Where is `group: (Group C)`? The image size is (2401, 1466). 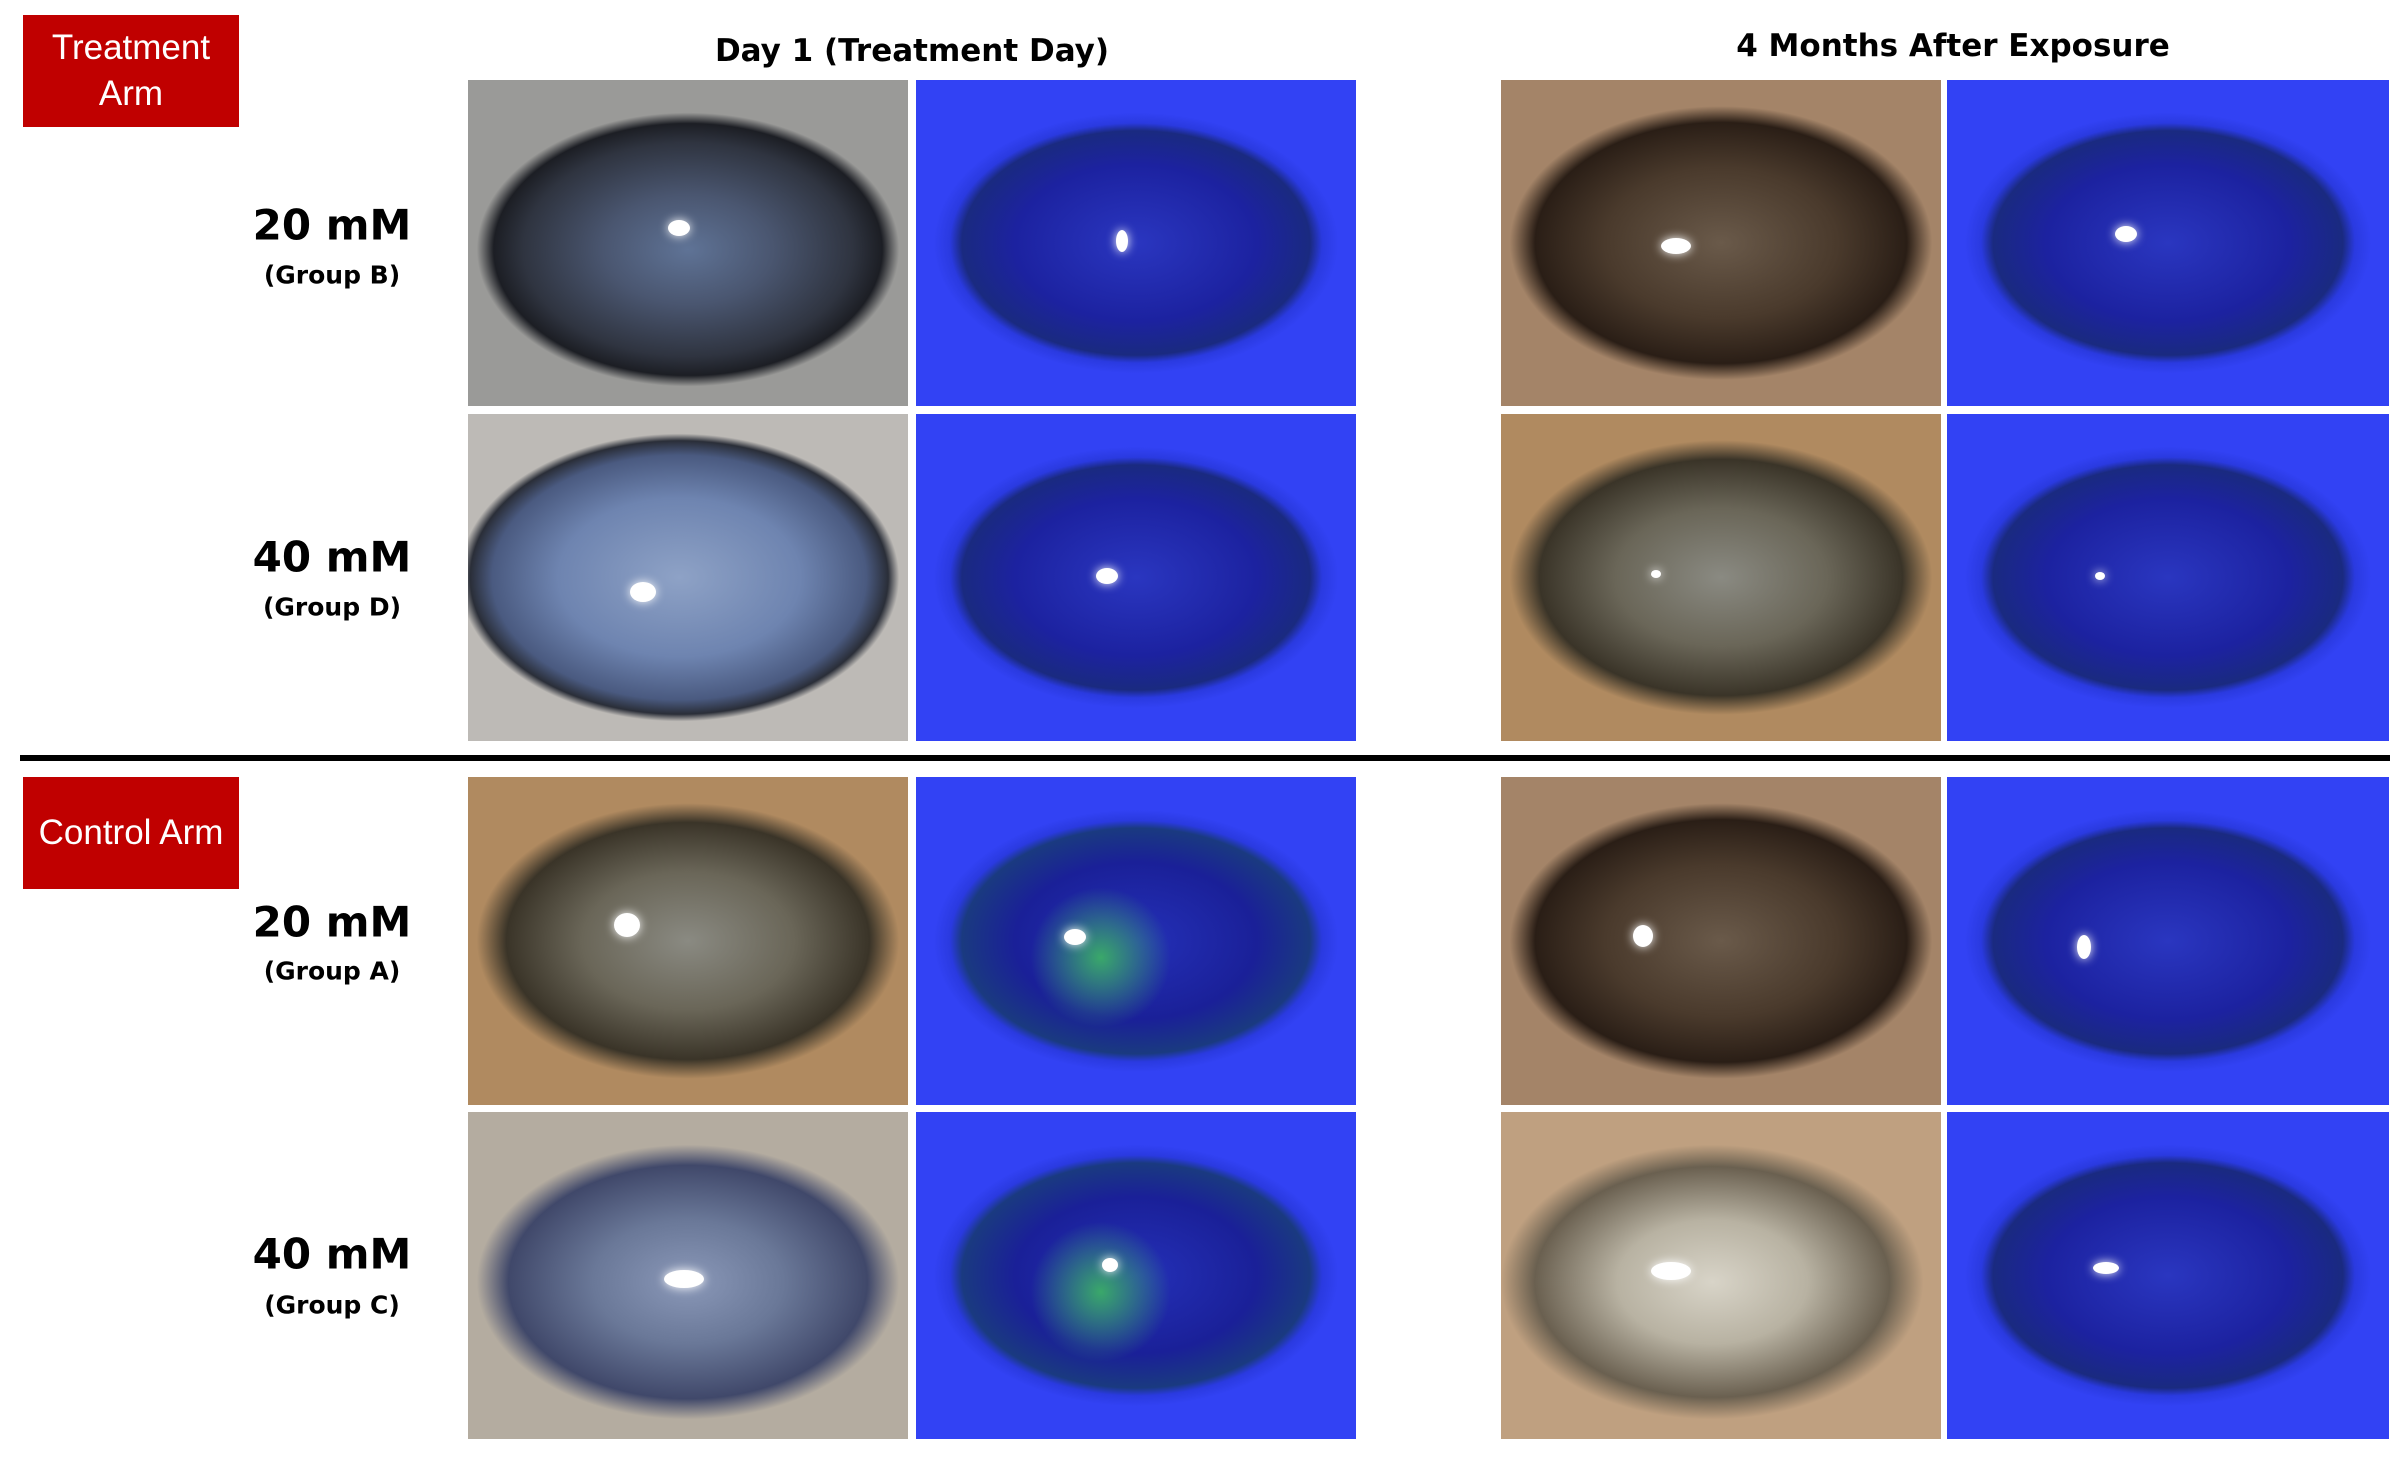
group: (Group C) is located at coordinates (332, 1305).